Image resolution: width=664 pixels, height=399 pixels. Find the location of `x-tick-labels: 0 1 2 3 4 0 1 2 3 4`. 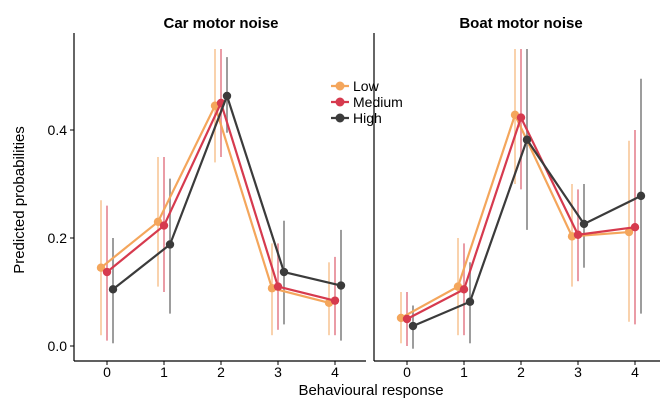

x-tick-labels: 0 1 2 3 4 0 1 2 3 4 is located at coordinates (371, 372).